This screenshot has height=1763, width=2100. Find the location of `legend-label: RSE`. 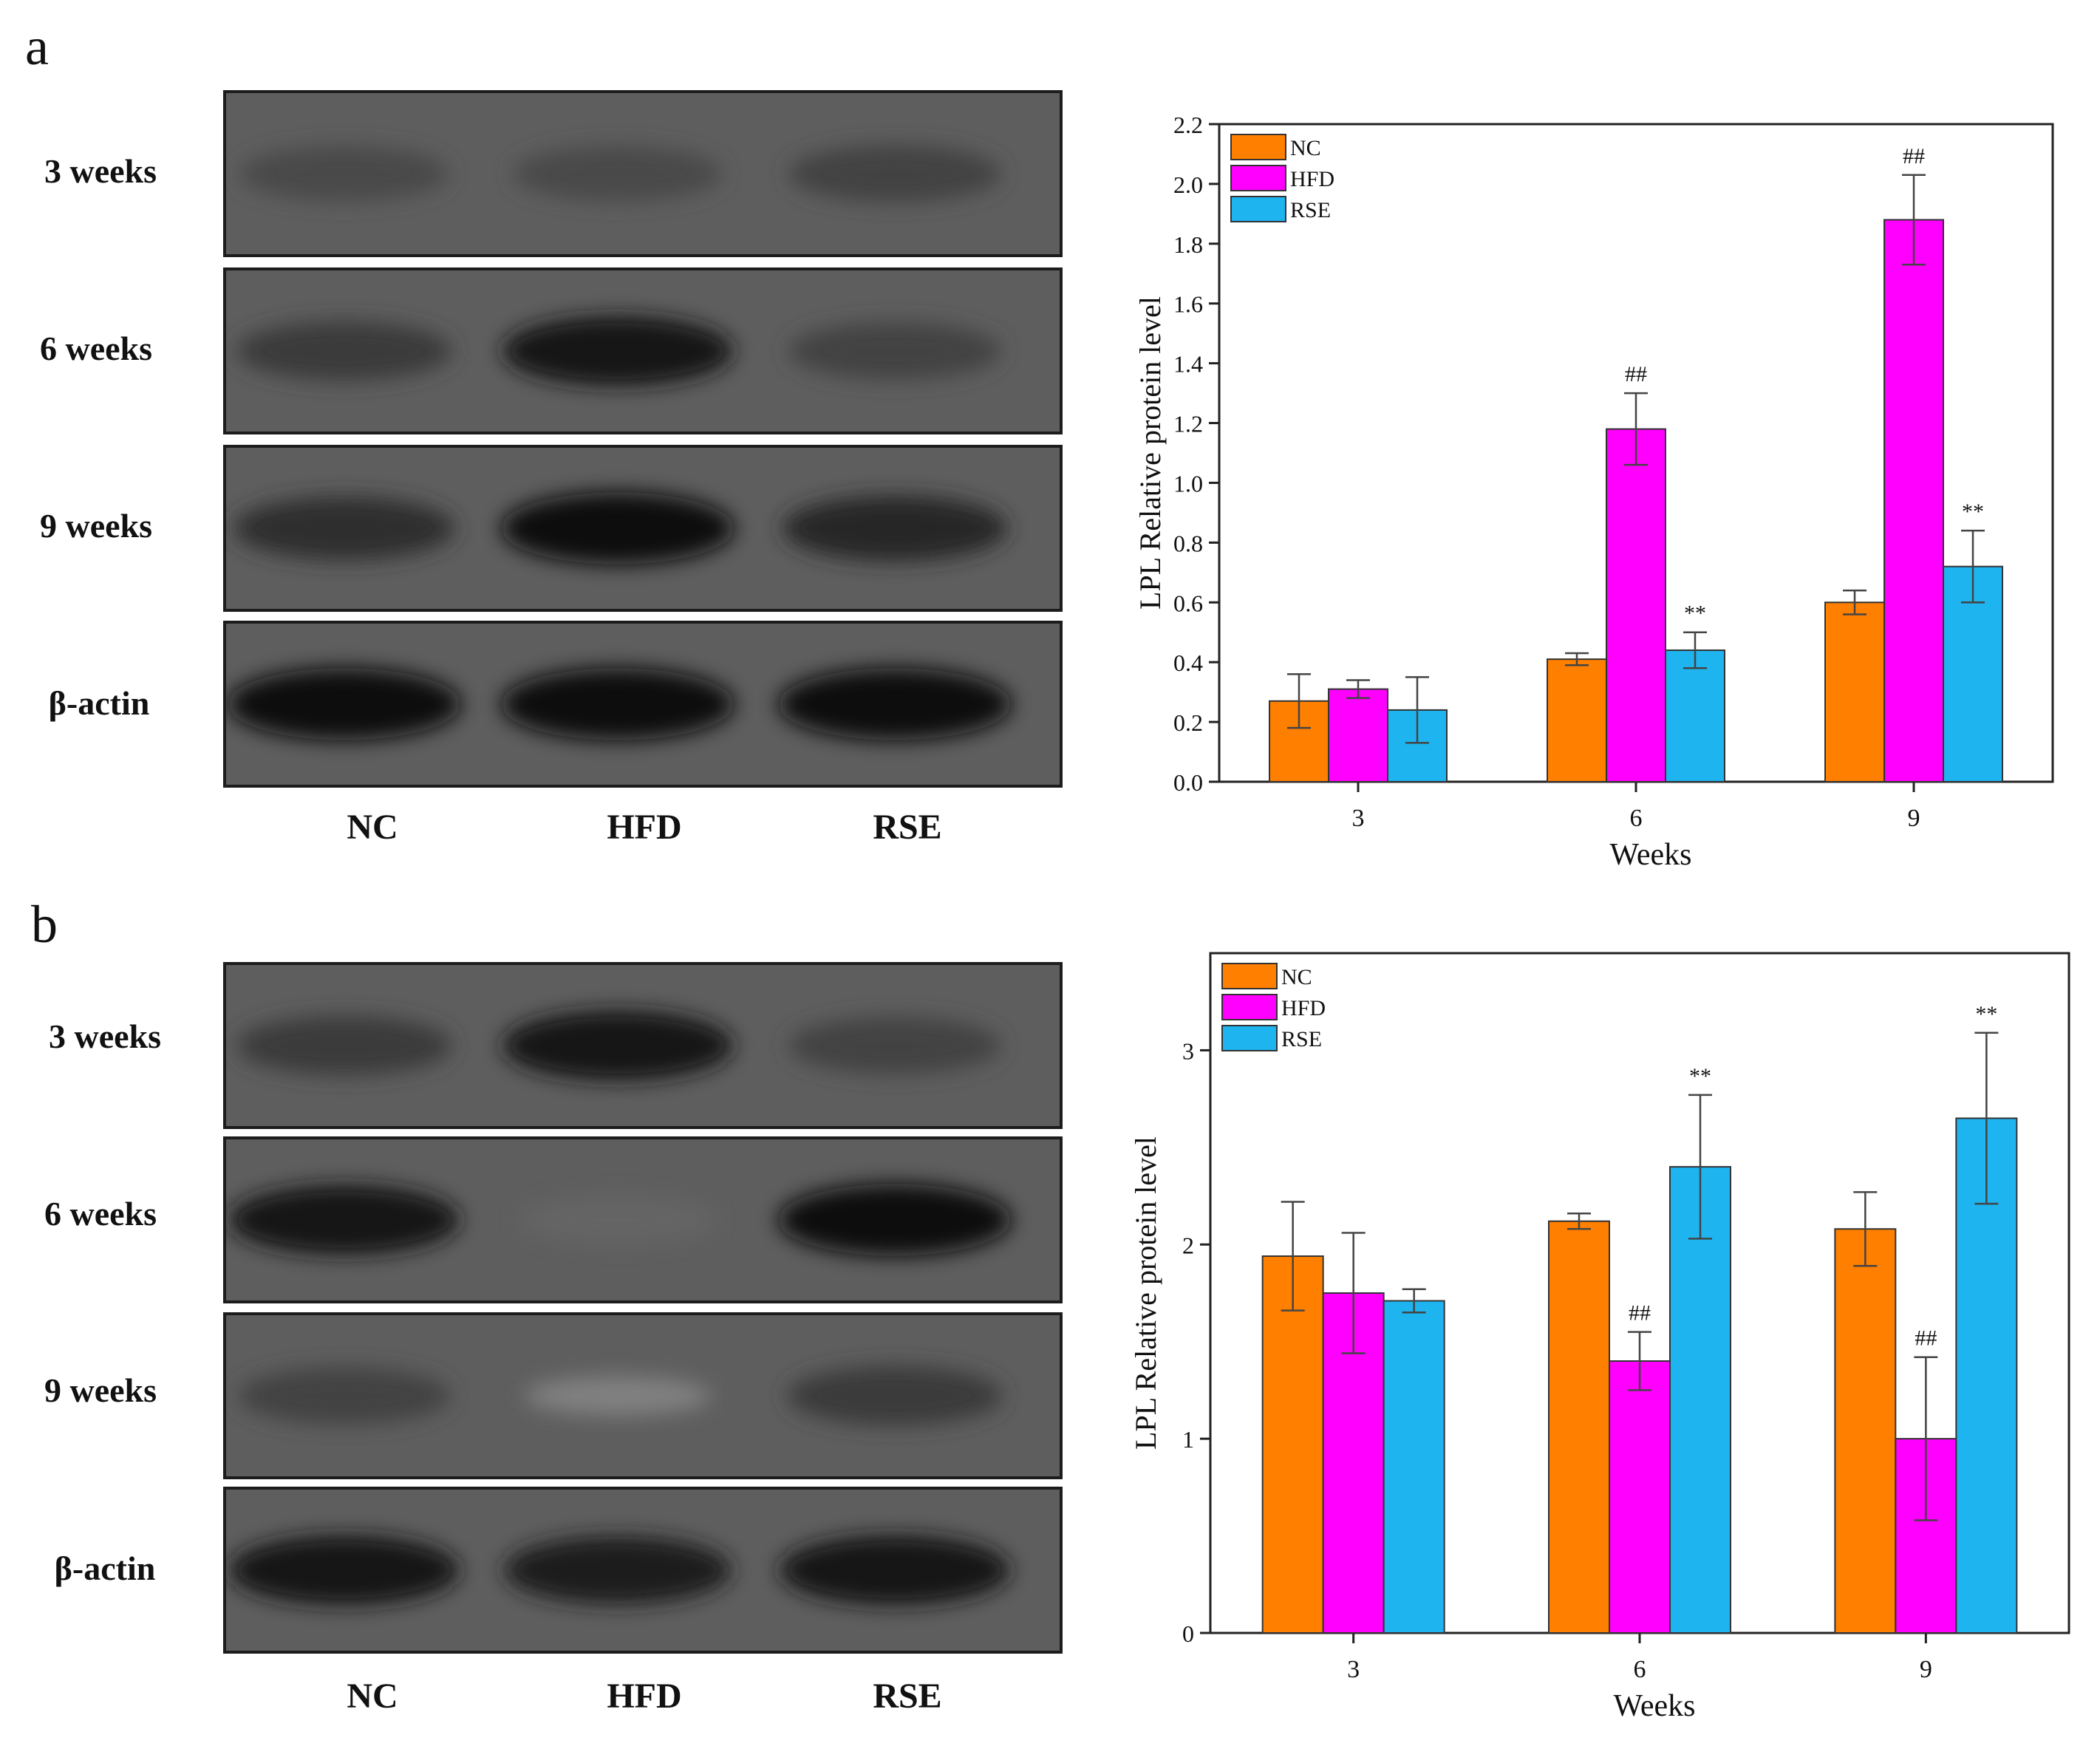

legend-label: RSE is located at coordinates (1301, 1039).